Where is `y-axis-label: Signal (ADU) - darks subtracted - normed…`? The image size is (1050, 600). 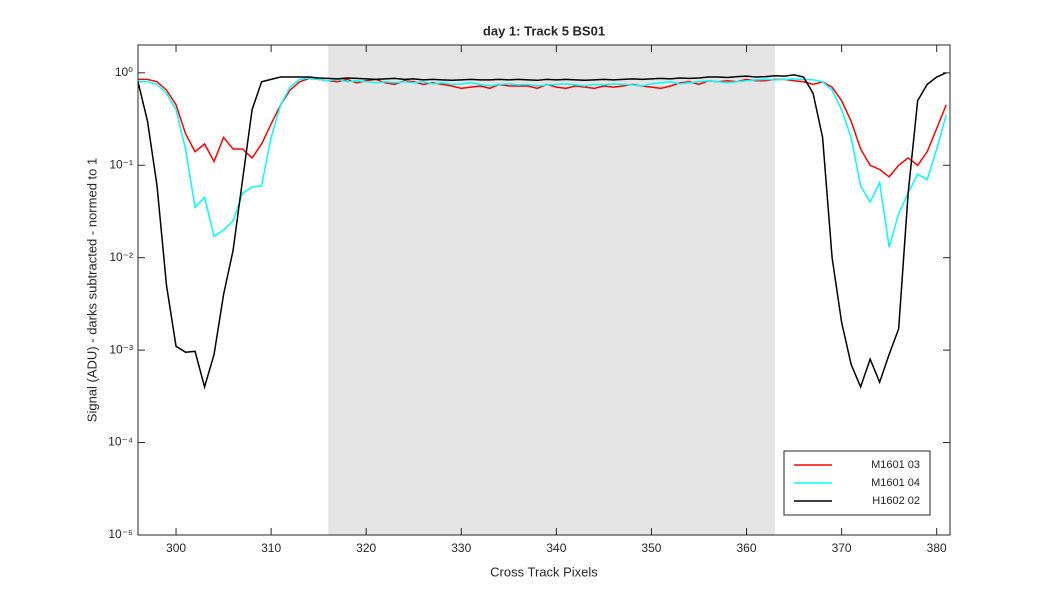 y-axis-label: Signal (ADU) - darks subtracted - normed… is located at coordinates (91, 290).